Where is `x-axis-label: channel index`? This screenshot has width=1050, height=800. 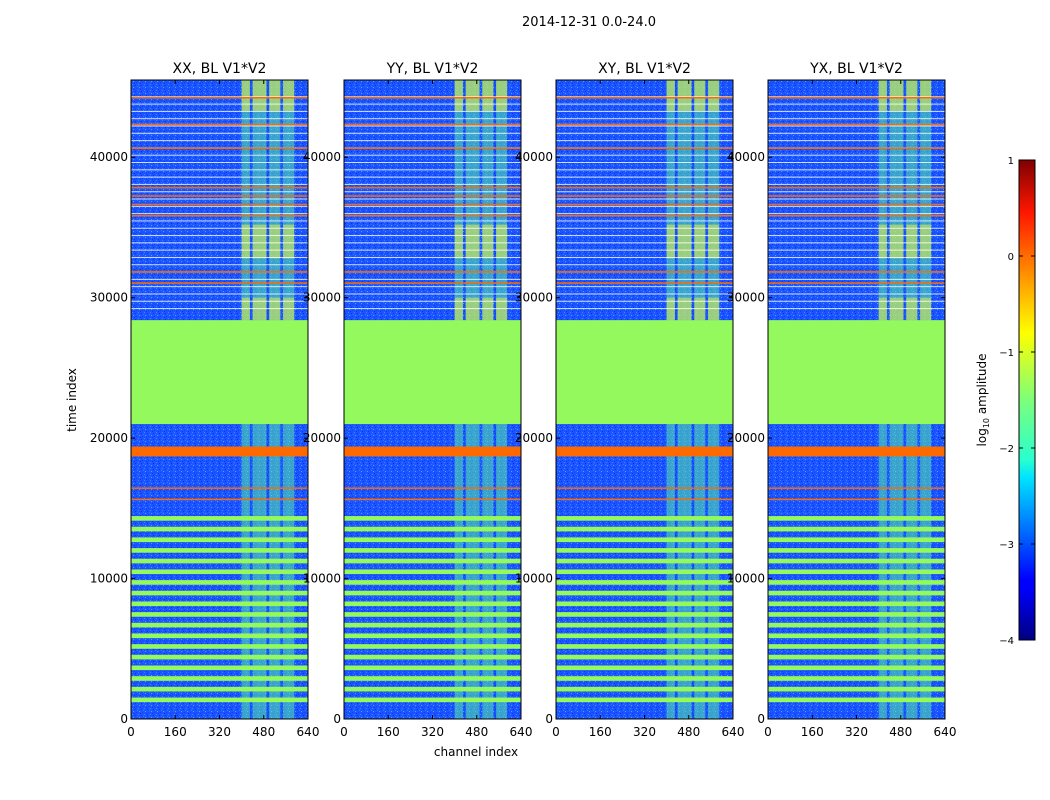
x-axis-label: channel index is located at coordinates (476, 752).